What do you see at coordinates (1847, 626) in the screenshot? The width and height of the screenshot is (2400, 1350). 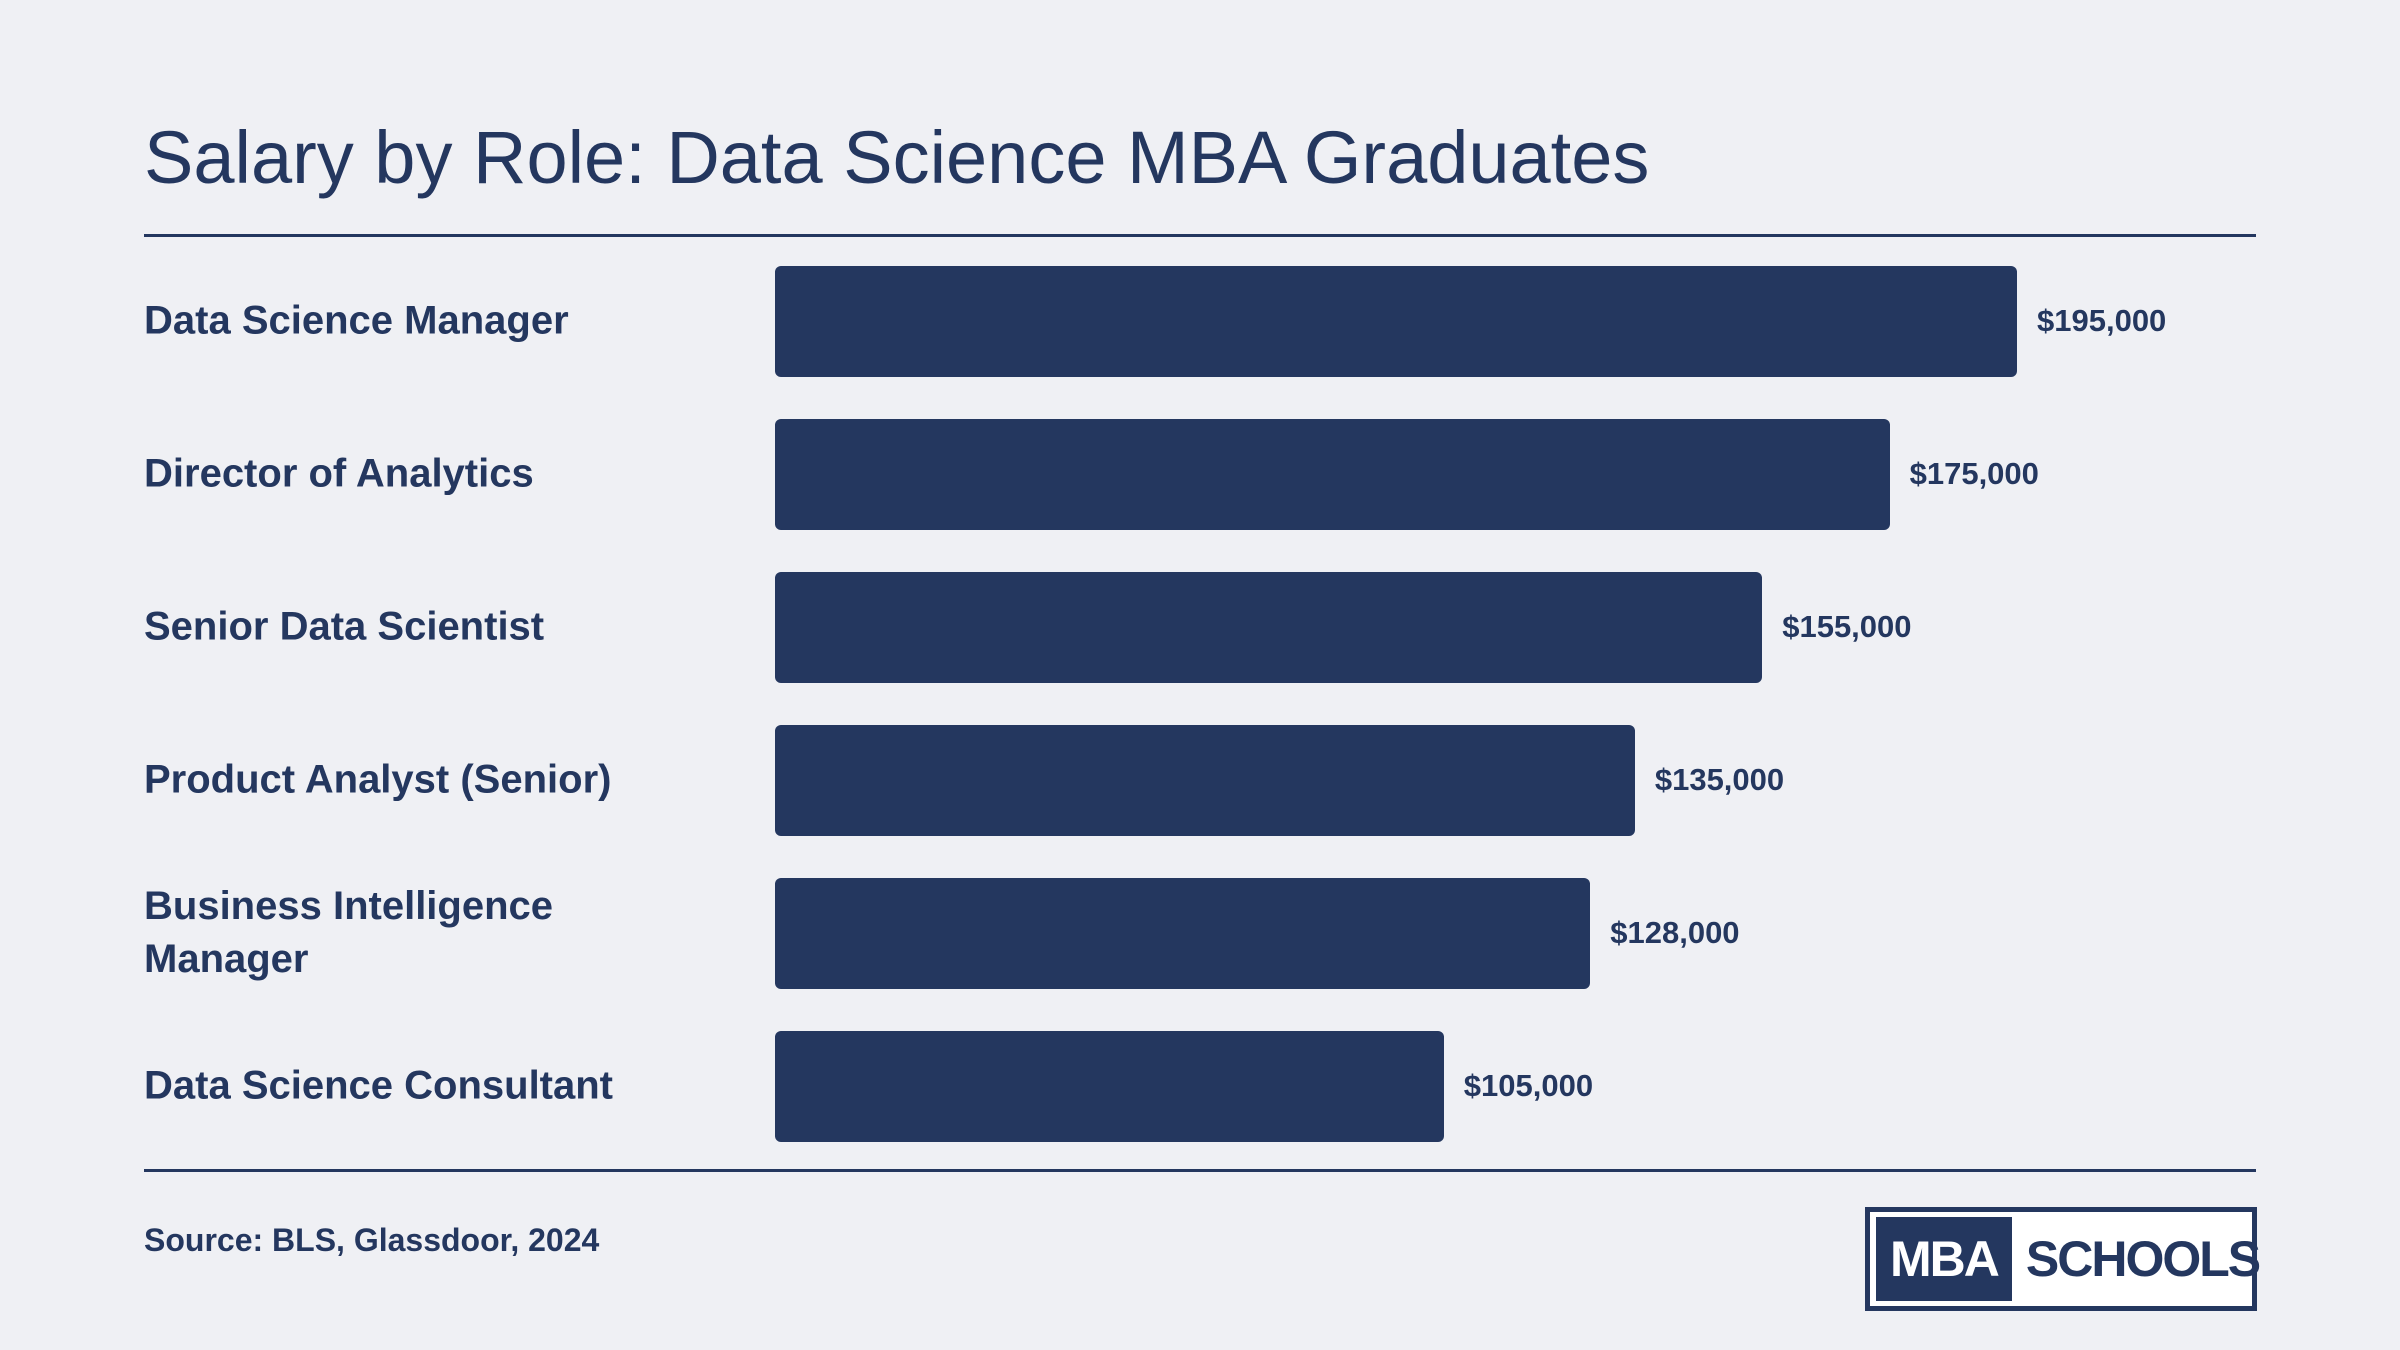 I see `value-label: $155,000` at bounding box center [1847, 626].